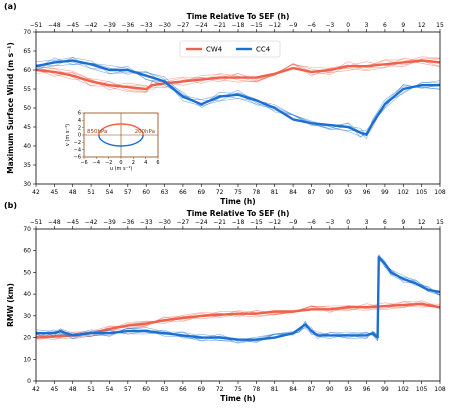 This screenshot has width=451, height=409. I want to click on top-tick-label: −48, so click(54, 25).